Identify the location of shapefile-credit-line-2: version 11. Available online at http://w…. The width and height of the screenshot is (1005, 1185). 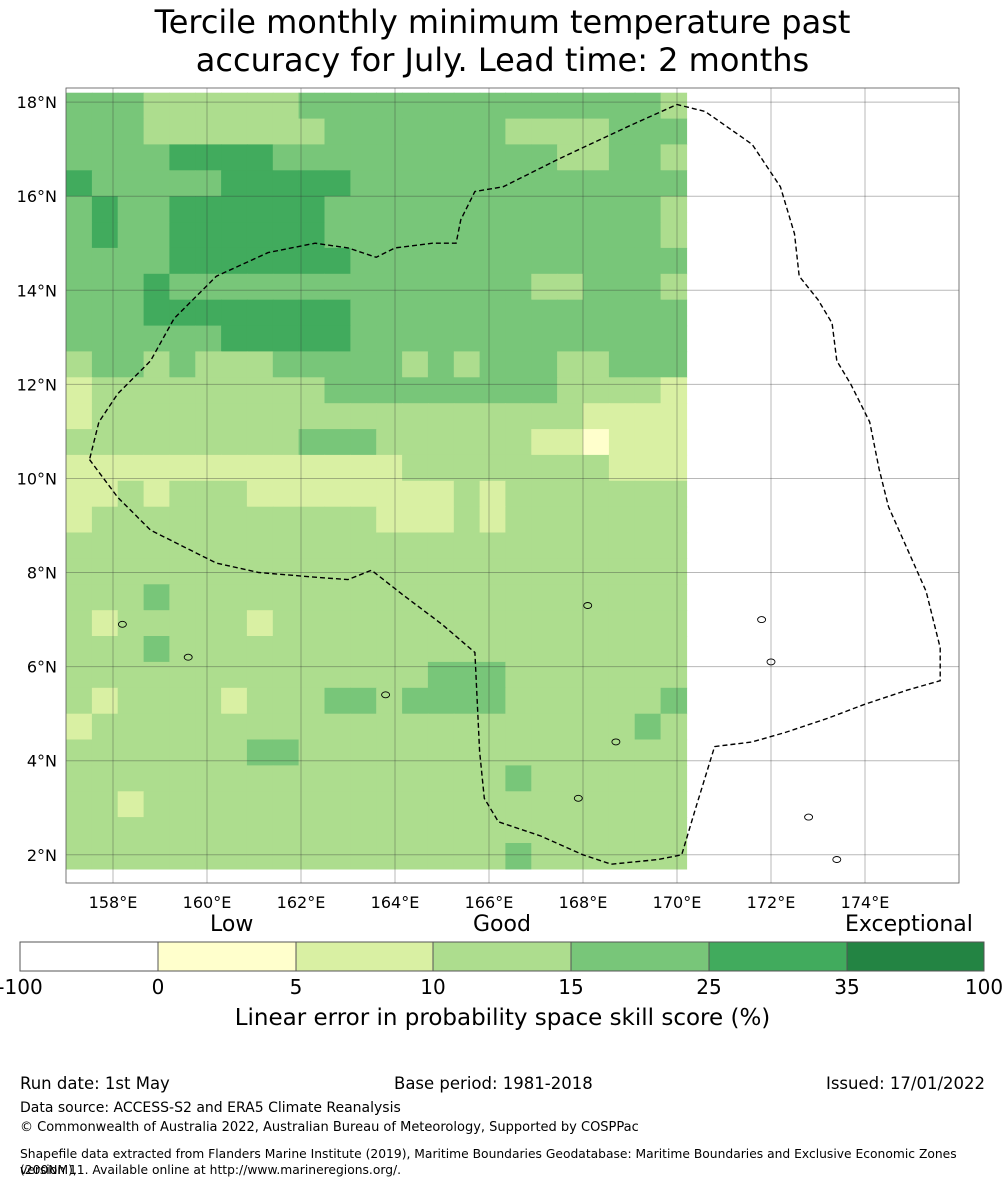
(211, 1170).